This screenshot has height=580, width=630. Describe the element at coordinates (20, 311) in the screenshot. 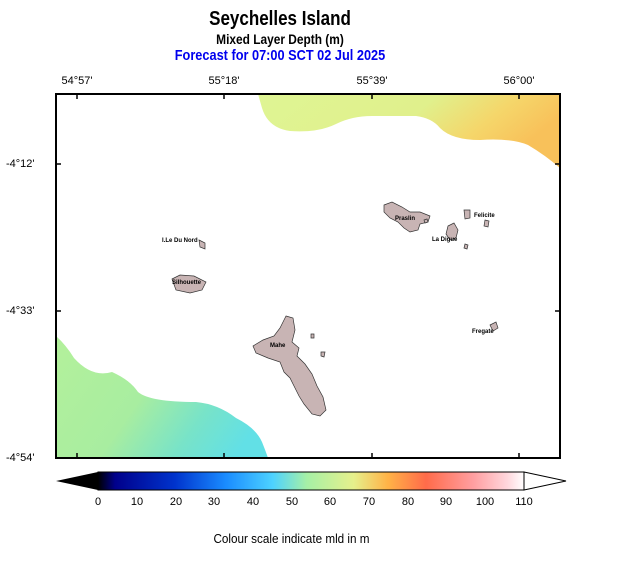

I see `lat-tick-label: -4°33'` at that location.